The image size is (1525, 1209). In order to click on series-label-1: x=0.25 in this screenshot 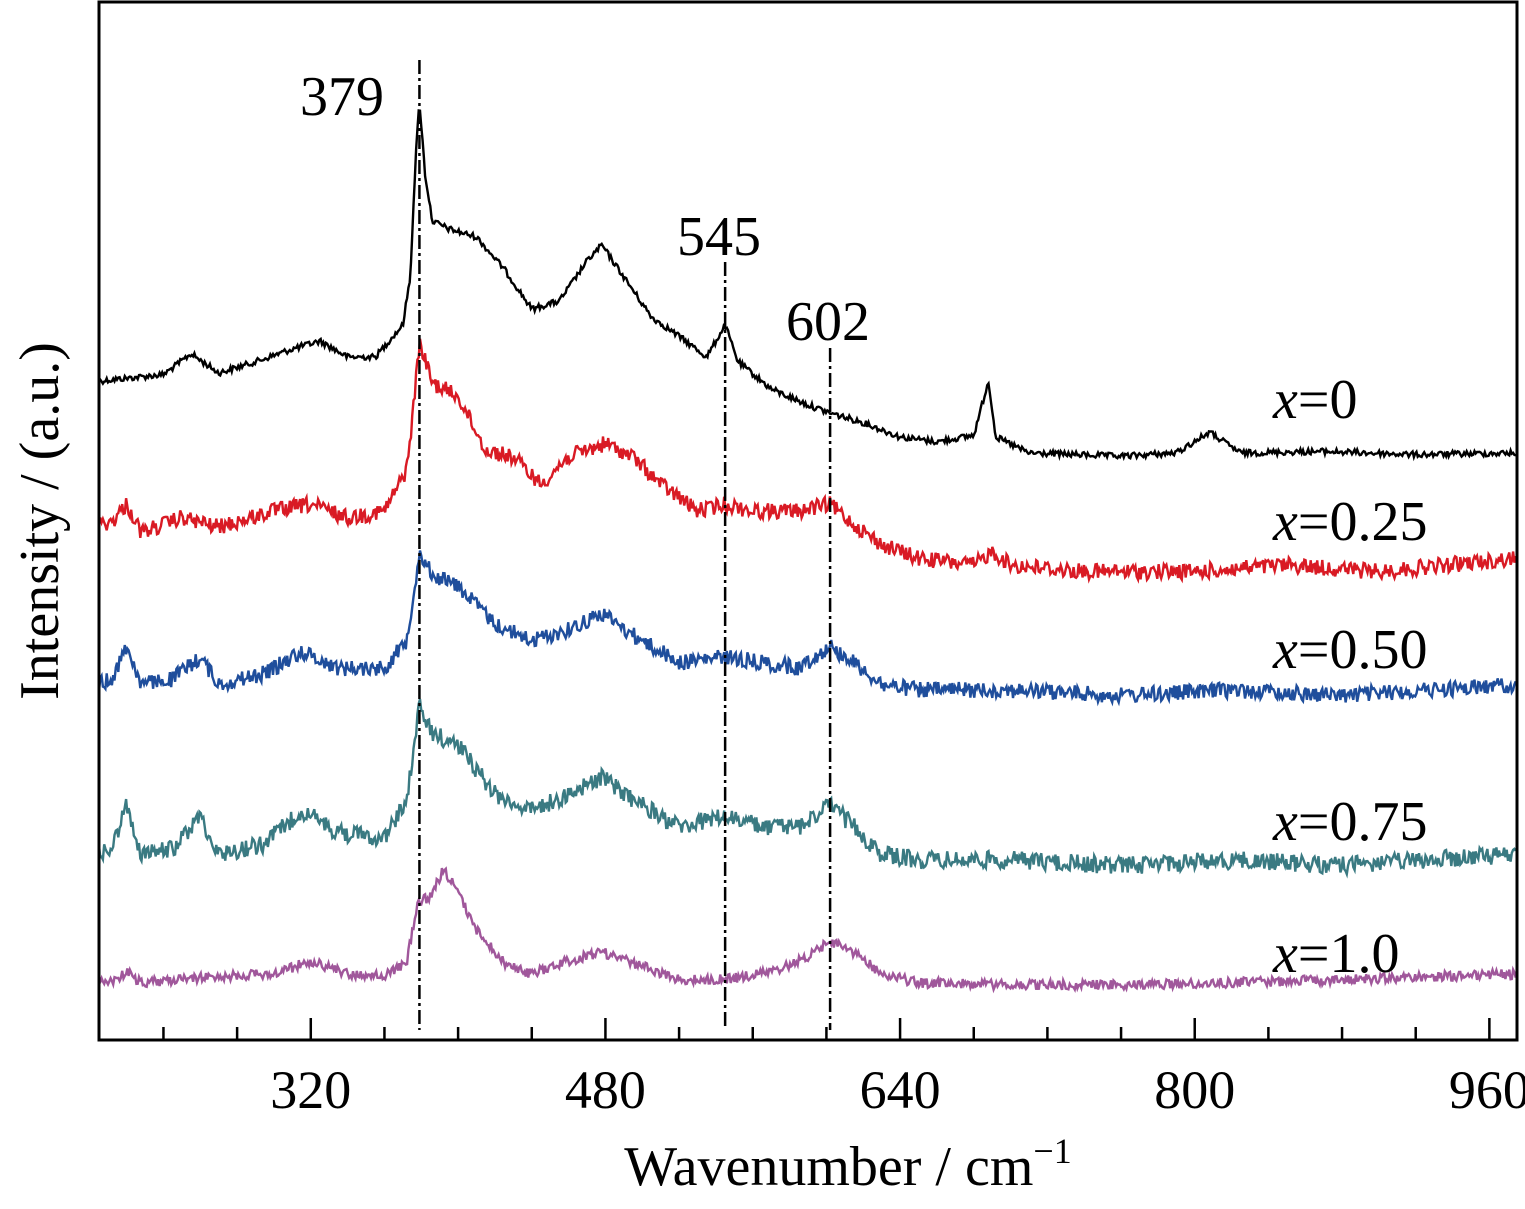, I will do `click(1349, 522)`.